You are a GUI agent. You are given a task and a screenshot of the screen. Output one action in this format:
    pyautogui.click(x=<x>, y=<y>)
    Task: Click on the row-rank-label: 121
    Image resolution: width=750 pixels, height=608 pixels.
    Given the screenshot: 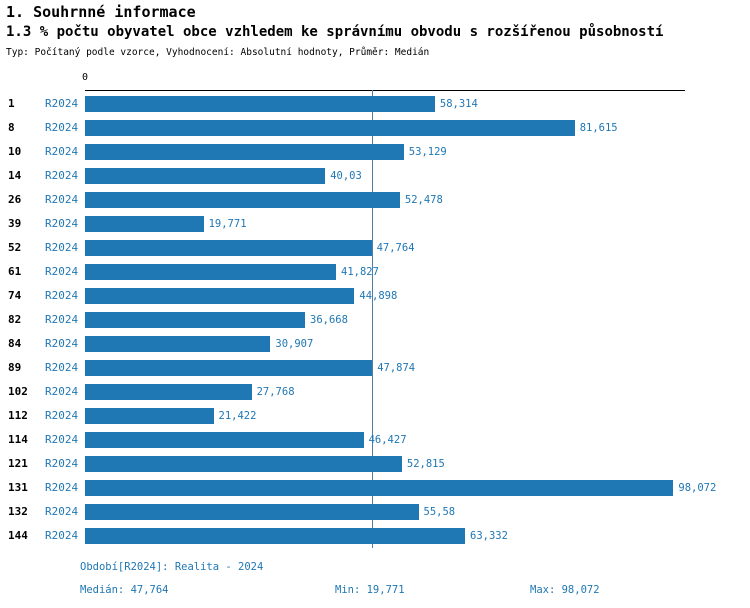 What is the action you would take?
    pyautogui.click(x=18, y=463)
    